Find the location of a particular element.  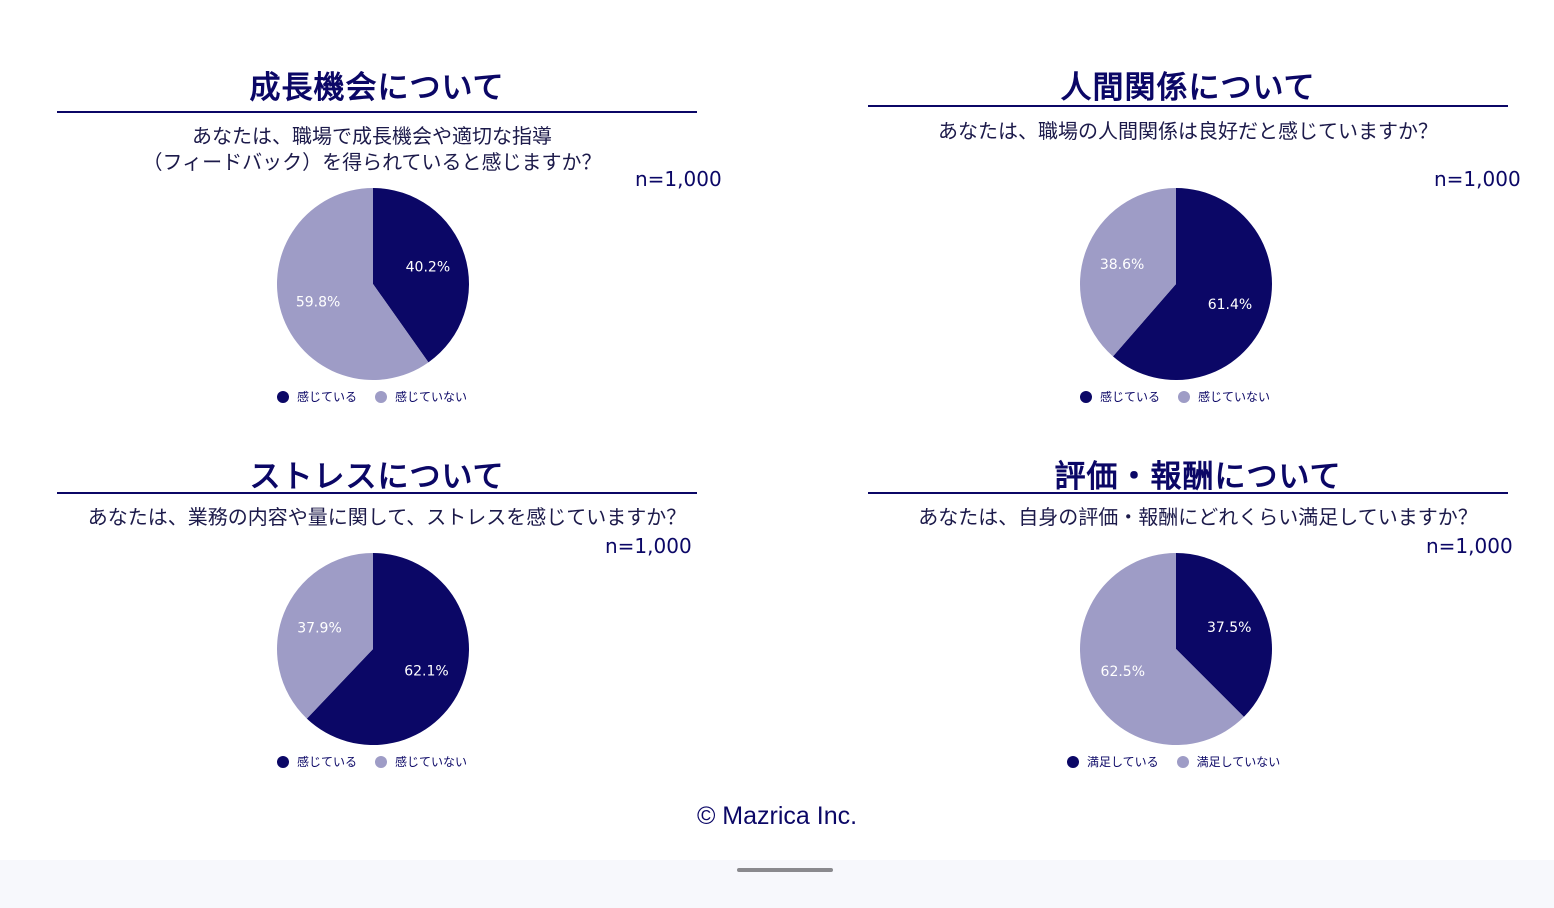

pie-chart: 62.1% 37.9% is located at coordinates (373, 649).